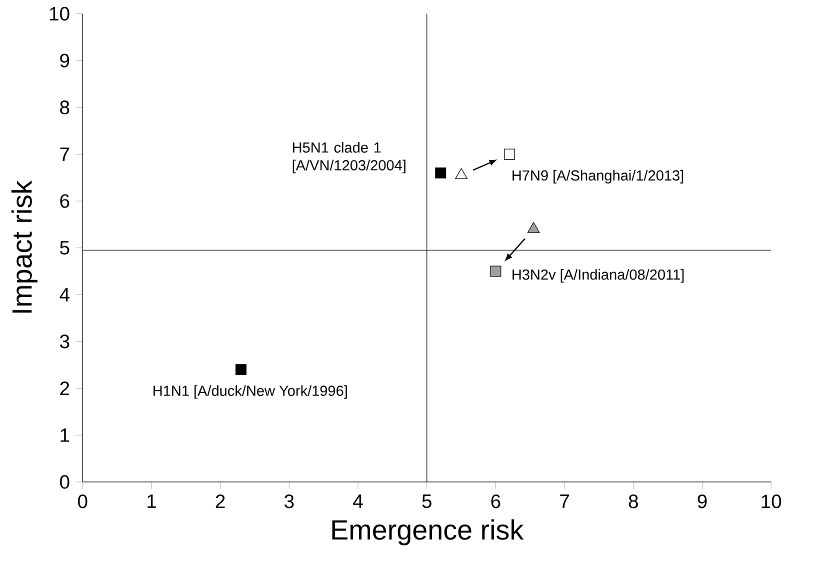 The height and width of the screenshot is (569, 817). I want to click on annotation: H1N1 [A/duck/New York/1996], so click(250, 392).